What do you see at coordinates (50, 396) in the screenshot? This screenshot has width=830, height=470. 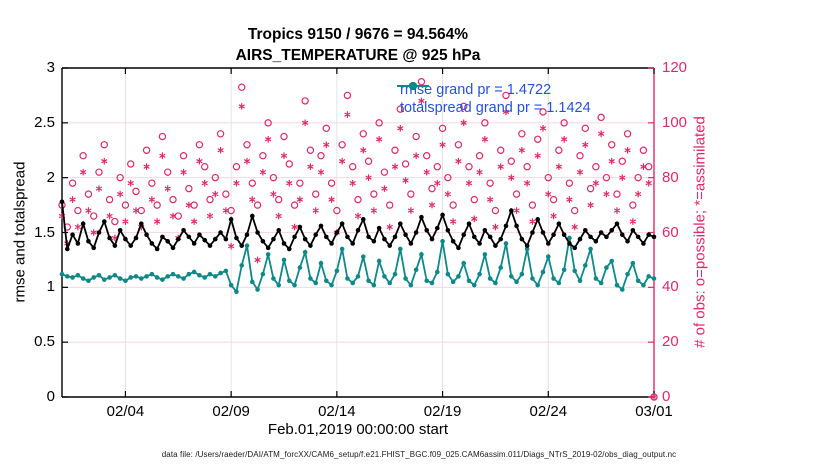 I see `y-tick-label-left: 0` at bounding box center [50, 396].